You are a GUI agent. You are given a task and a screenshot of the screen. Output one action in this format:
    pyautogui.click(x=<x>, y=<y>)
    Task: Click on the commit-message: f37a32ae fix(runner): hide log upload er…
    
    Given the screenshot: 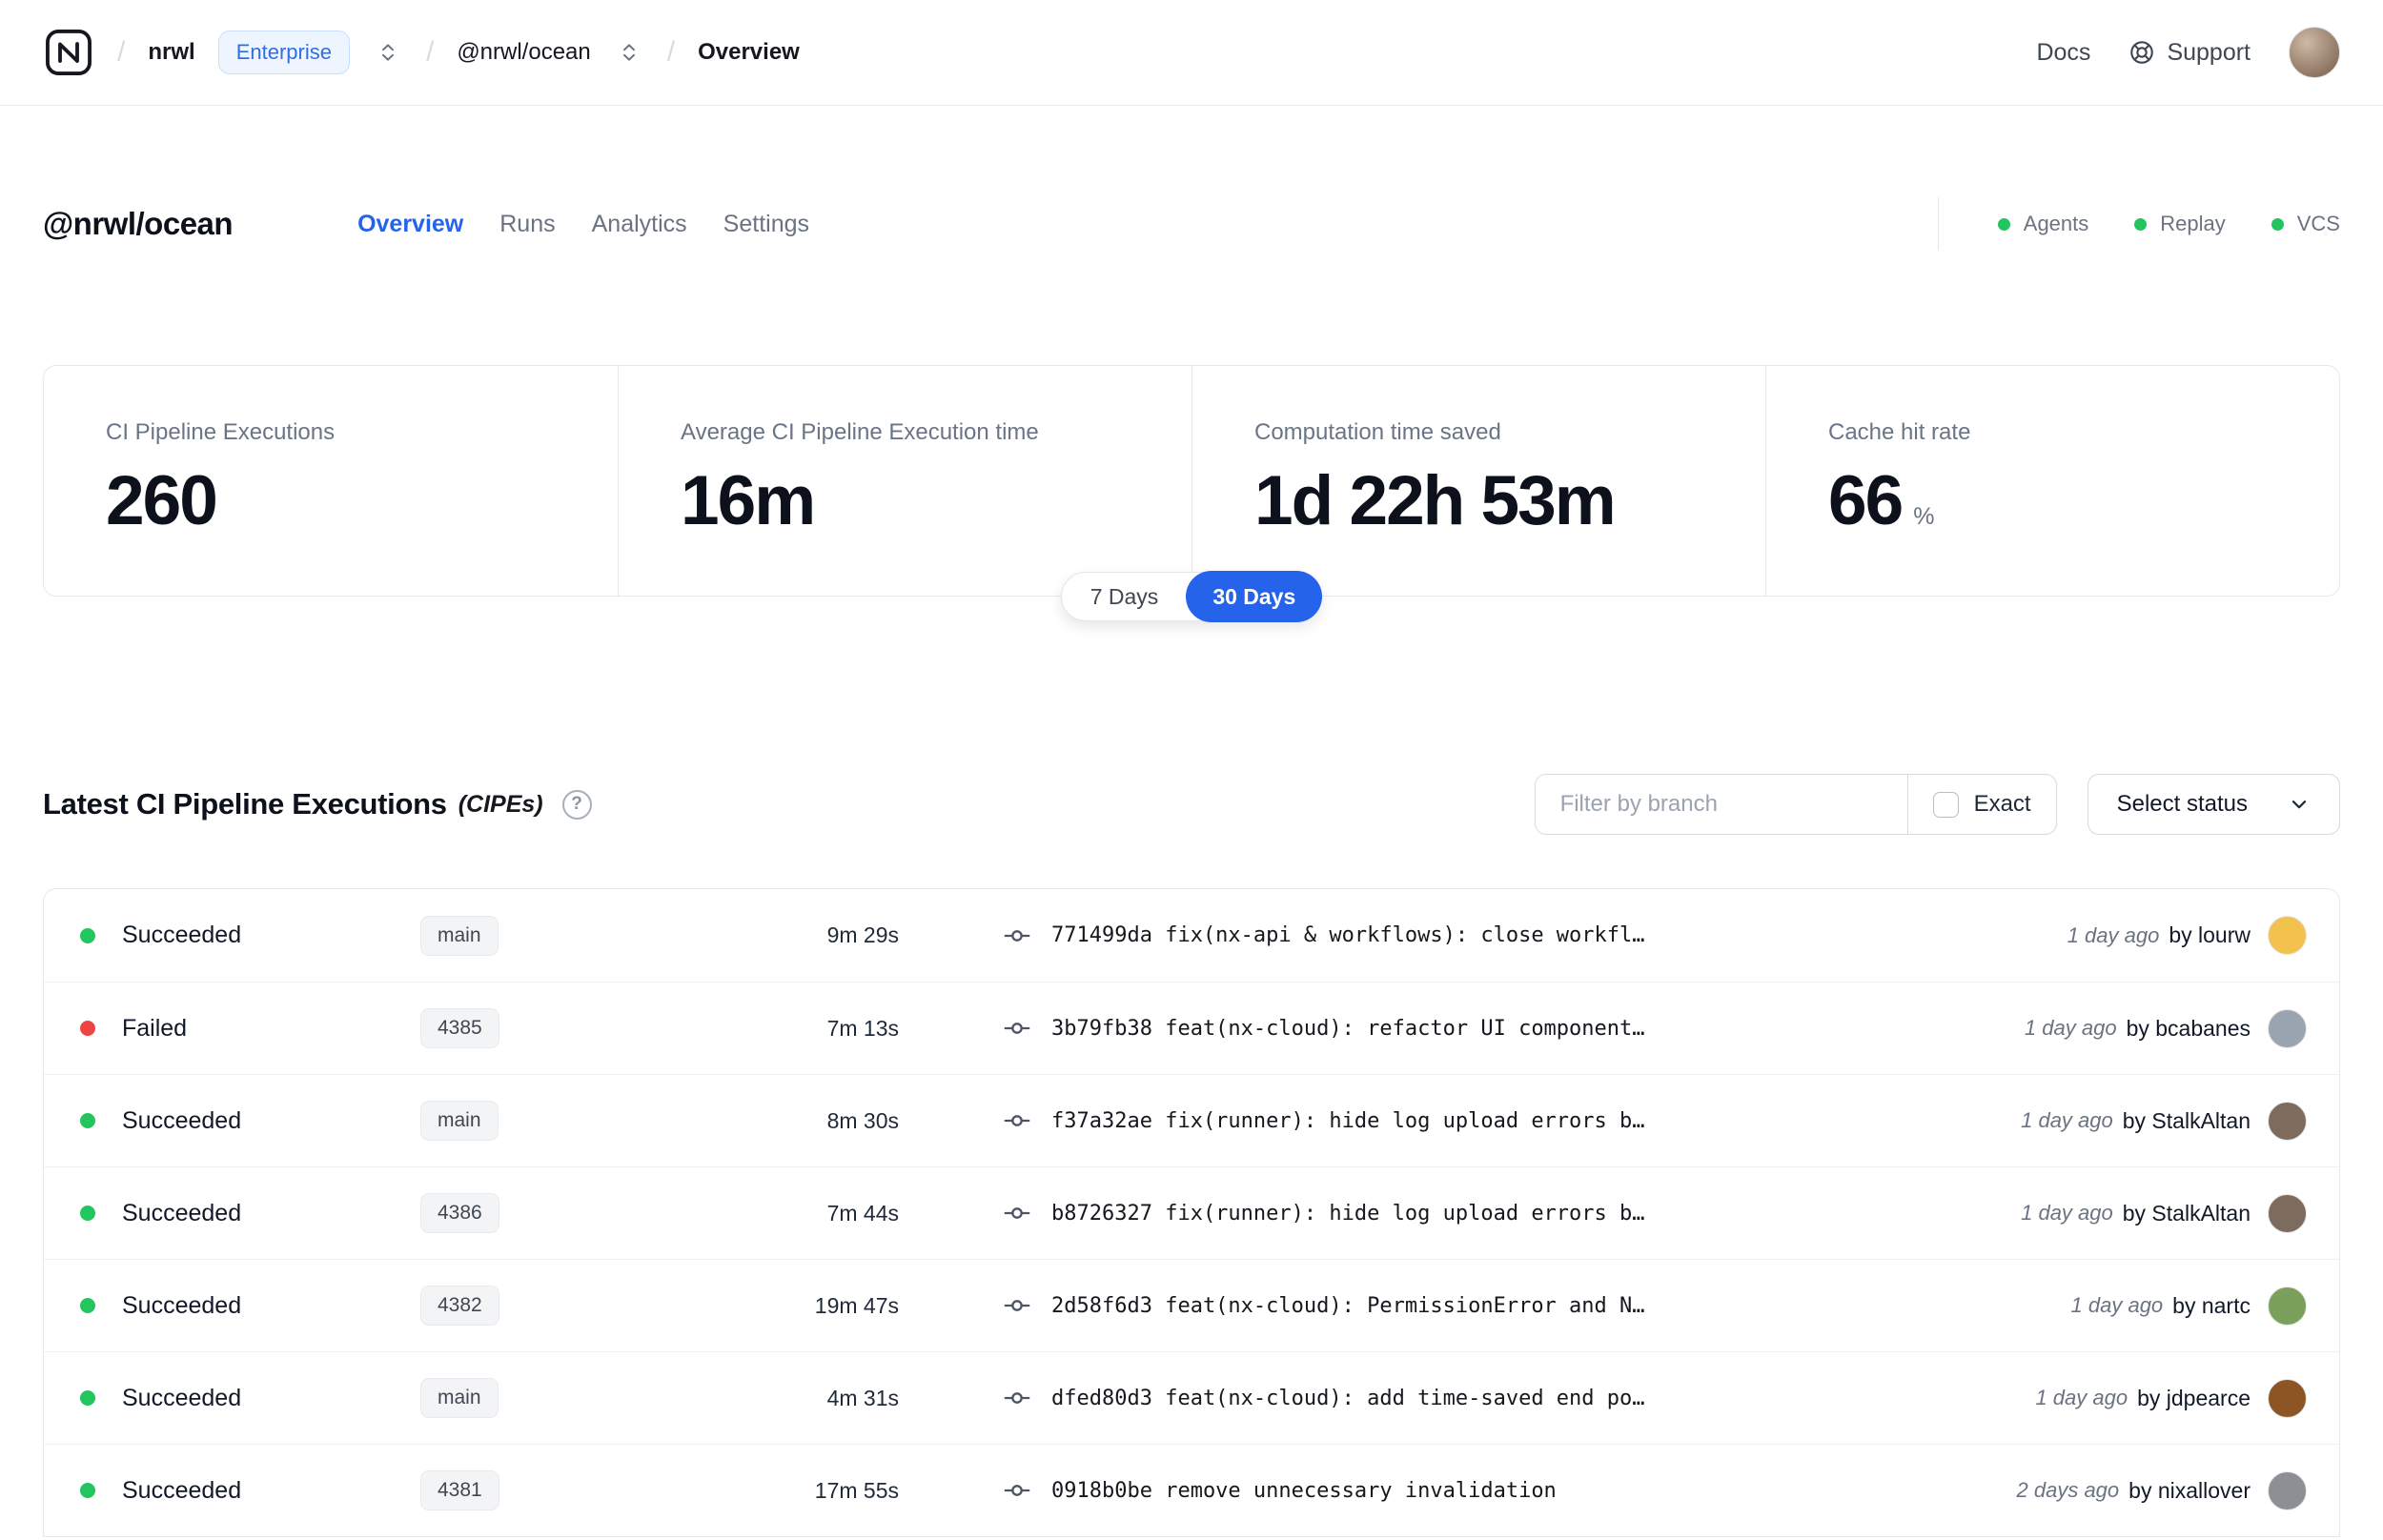 What is the action you would take?
    pyautogui.click(x=1348, y=1120)
    